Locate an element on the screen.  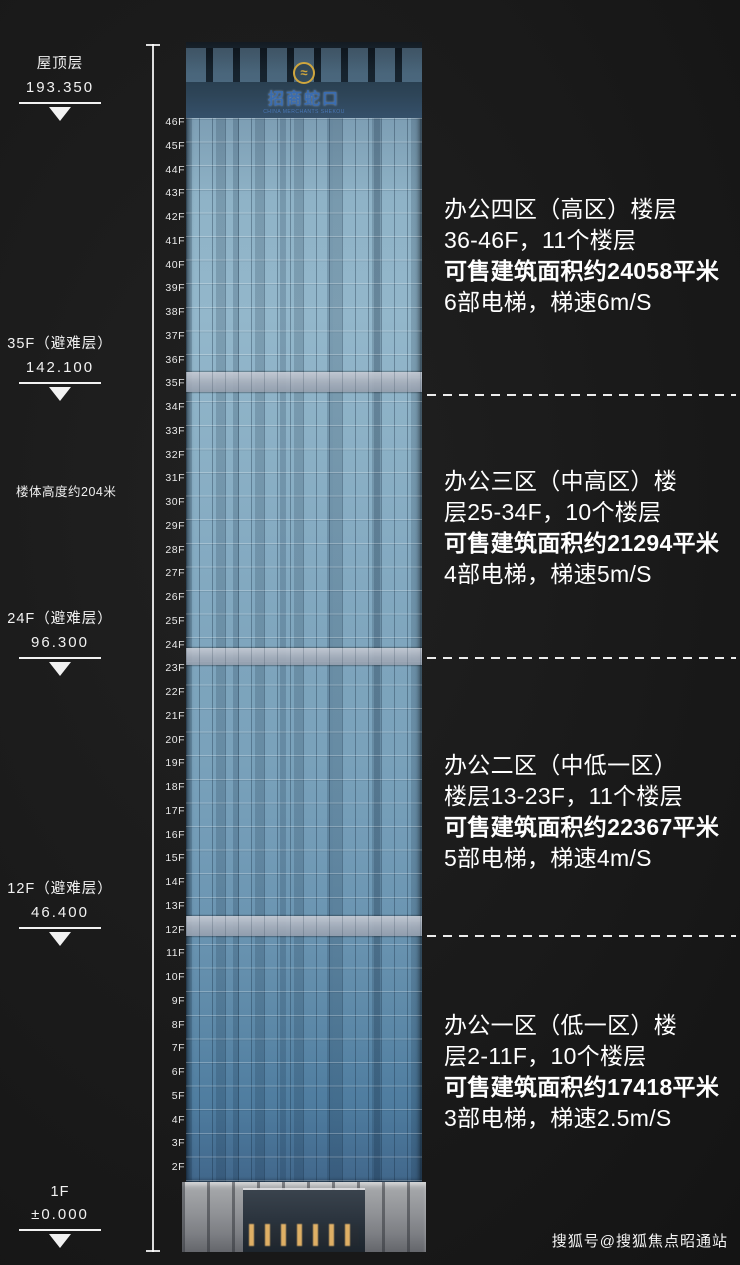
zone-area: 可售建筑面积约17418平米 is located at coordinates (582, 1087).